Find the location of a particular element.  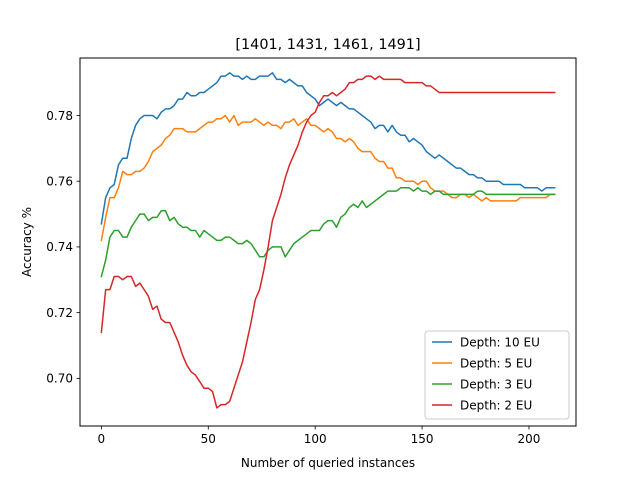

legend-box is located at coordinates (497, 375).